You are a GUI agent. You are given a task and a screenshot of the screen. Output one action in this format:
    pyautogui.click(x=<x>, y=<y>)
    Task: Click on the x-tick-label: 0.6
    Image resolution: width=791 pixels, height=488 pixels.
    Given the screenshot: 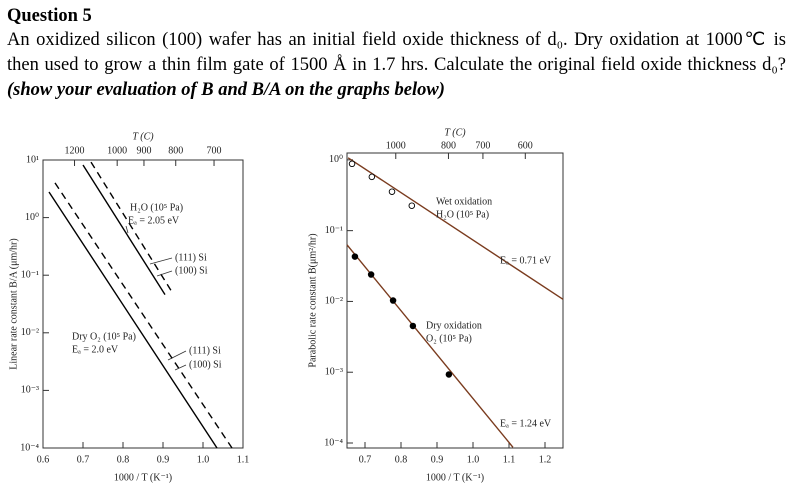 What is the action you would take?
    pyautogui.click(x=43, y=459)
    